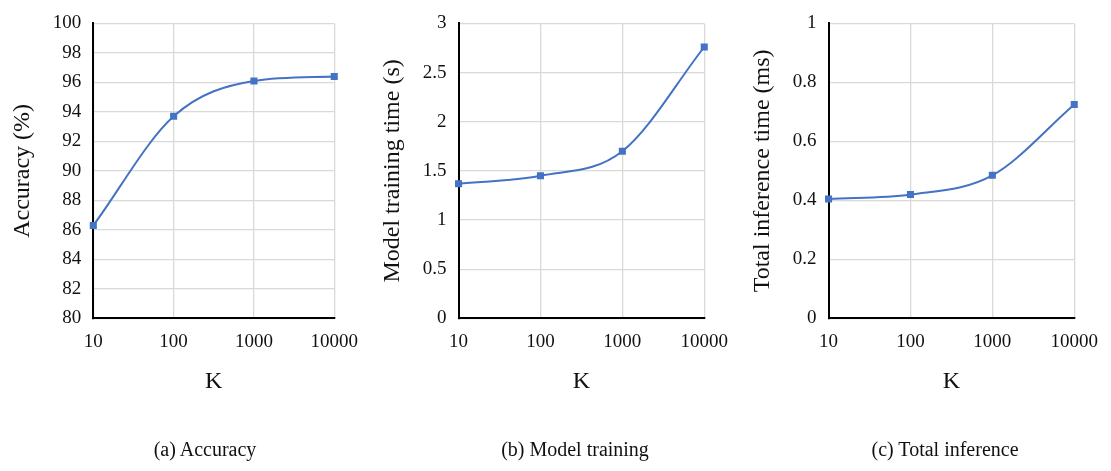  Describe the element at coordinates (72, 287) in the screenshot. I see `y-tick-label: 82` at that location.